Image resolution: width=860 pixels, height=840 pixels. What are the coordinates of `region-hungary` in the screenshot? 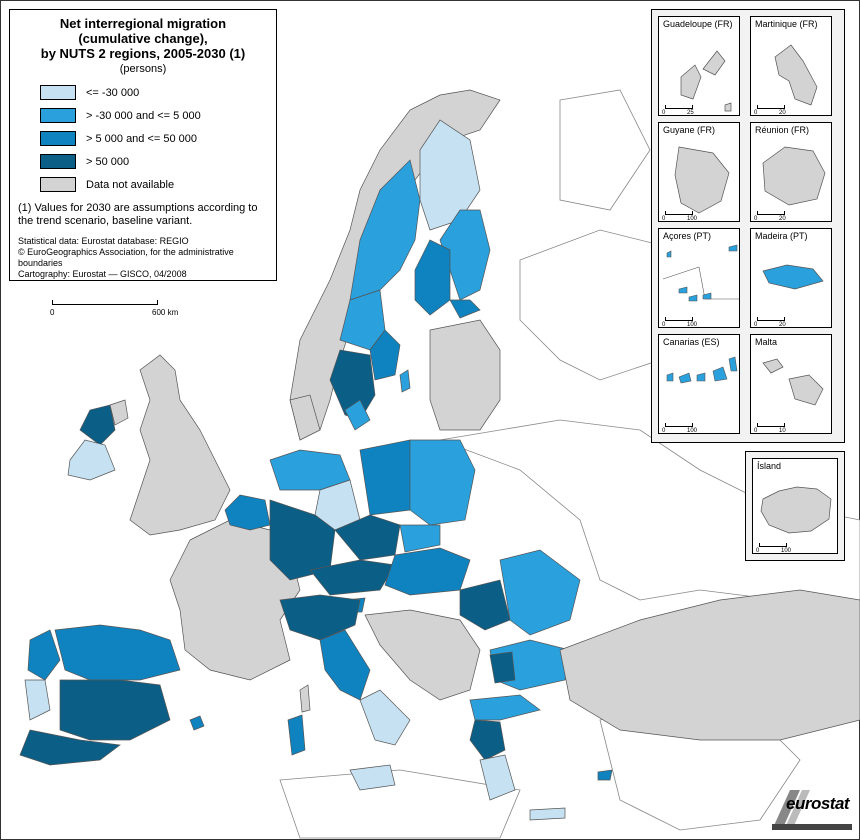 It's located at (427, 571).